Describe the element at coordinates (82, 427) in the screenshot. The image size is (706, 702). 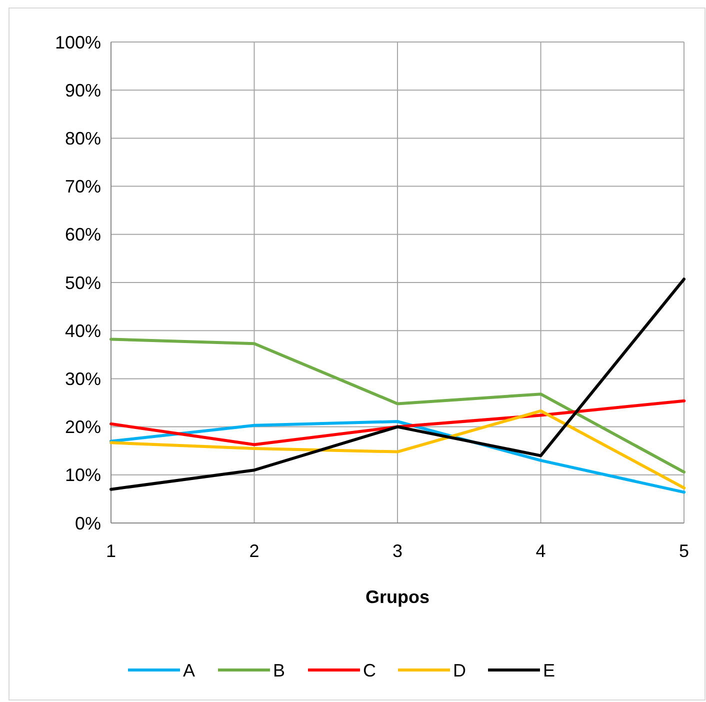
I see `y-tick-label: 20%` at that location.